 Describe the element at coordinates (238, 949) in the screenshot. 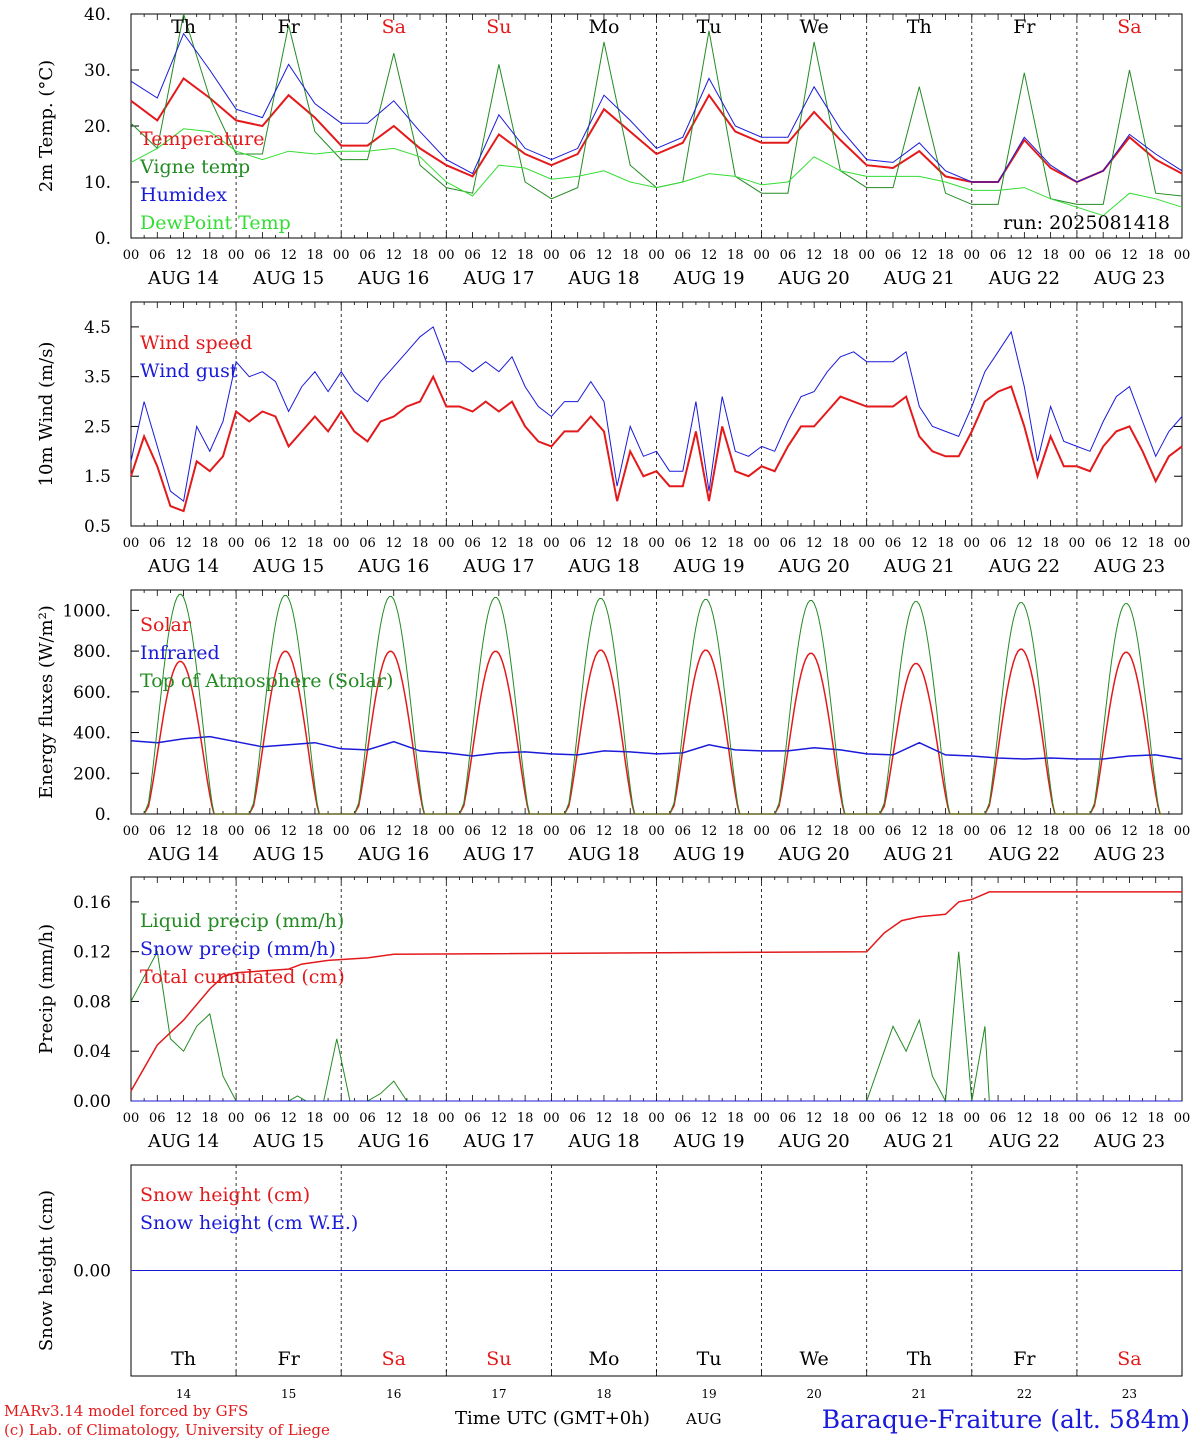

I see `legend-entry: Snow precip (mm/h)` at that location.